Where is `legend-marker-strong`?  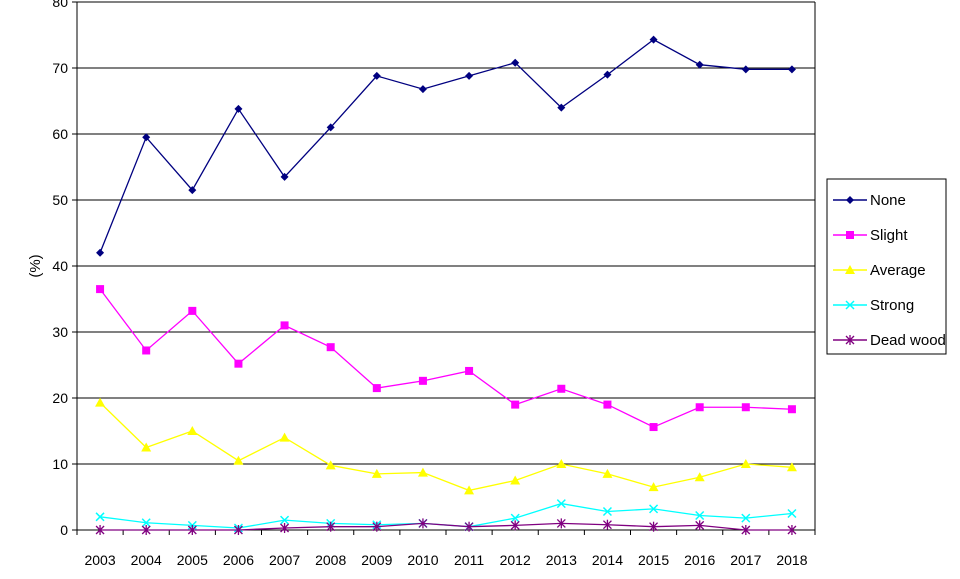 legend-marker-strong is located at coordinates (850, 305).